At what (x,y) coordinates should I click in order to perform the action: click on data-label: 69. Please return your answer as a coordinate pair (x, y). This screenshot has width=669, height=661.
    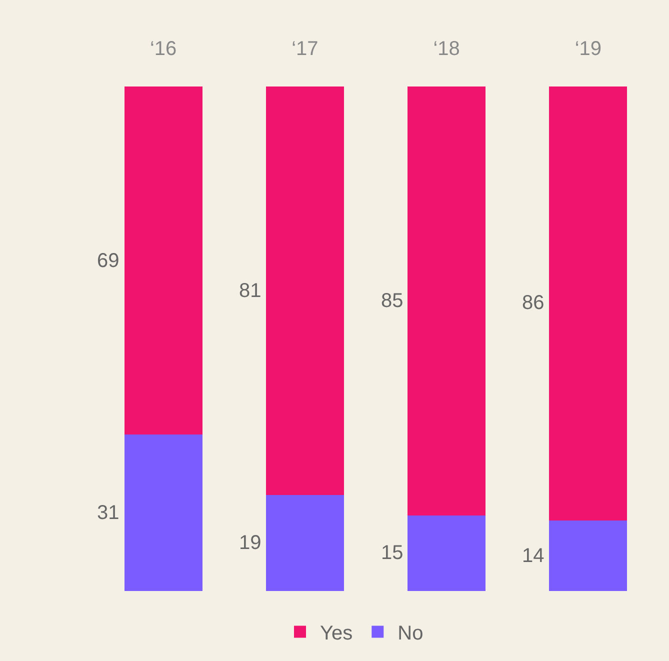
    Looking at the image, I should click on (108, 261).